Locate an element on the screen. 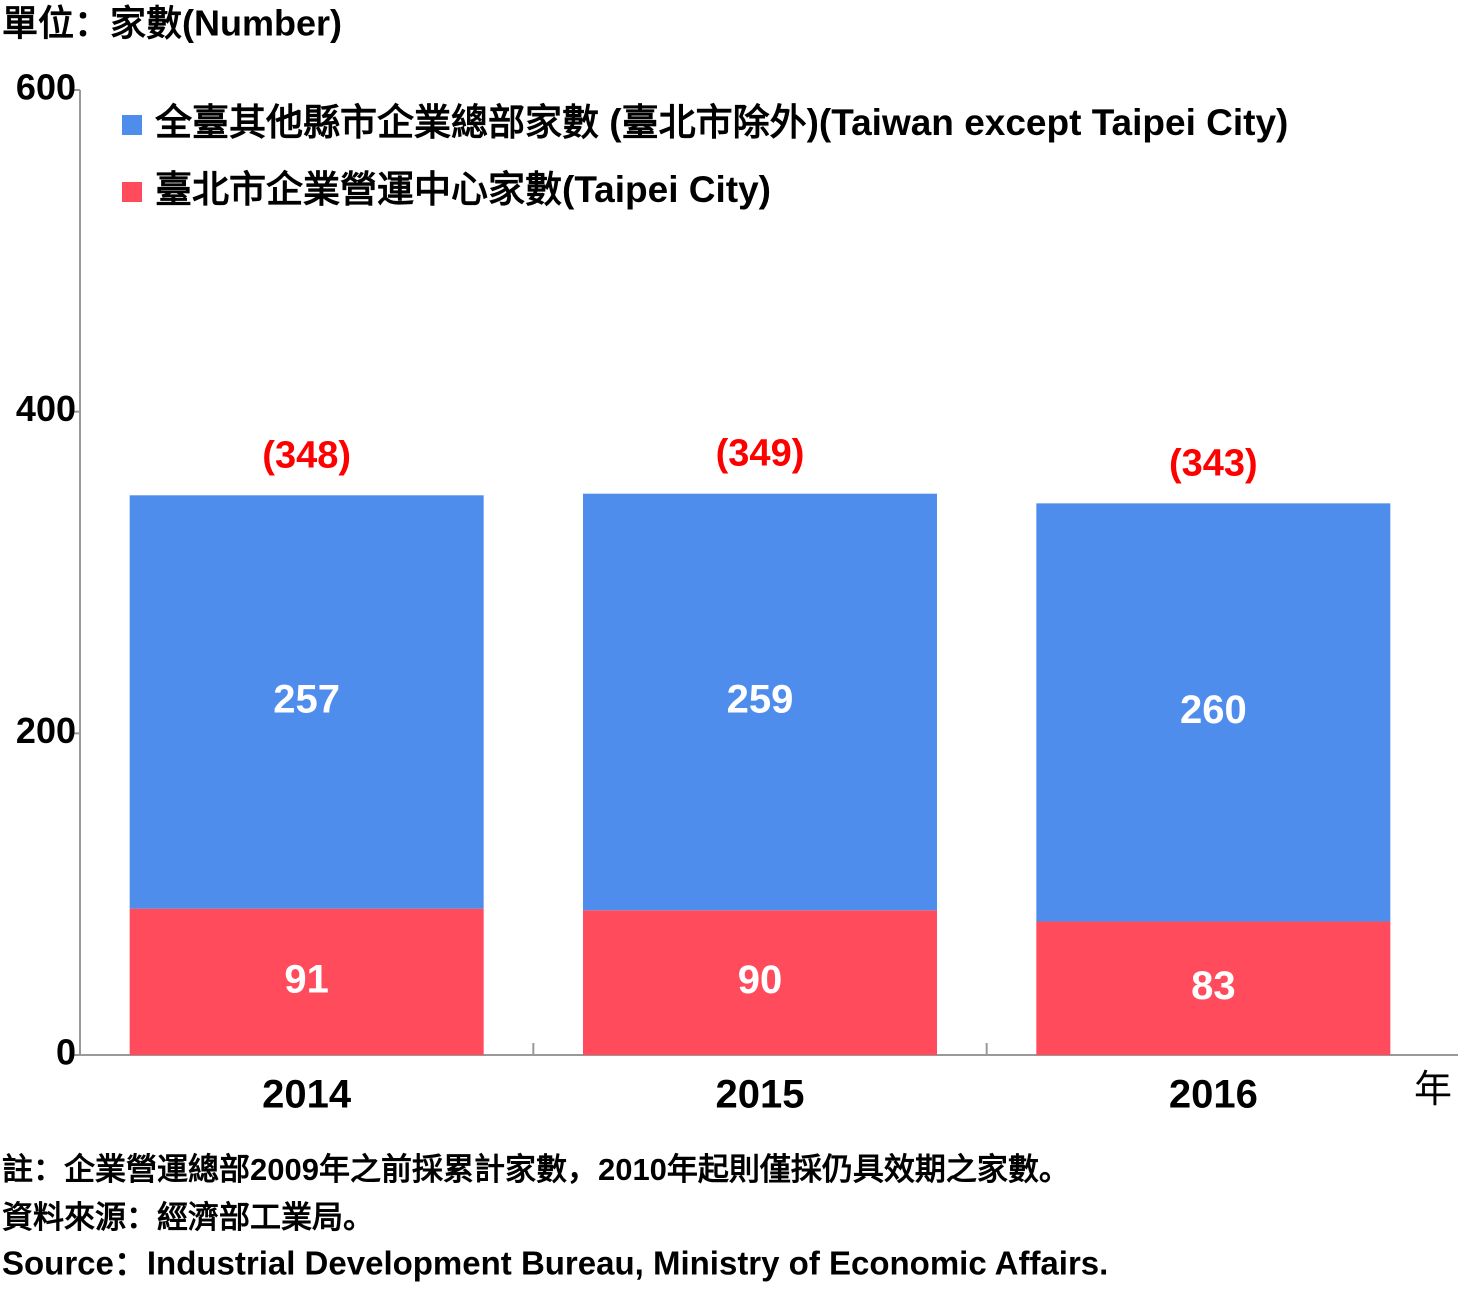 The height and width of the screenshot is (1297, 1458). data-label: 257 is located at coordinates (306, 700).